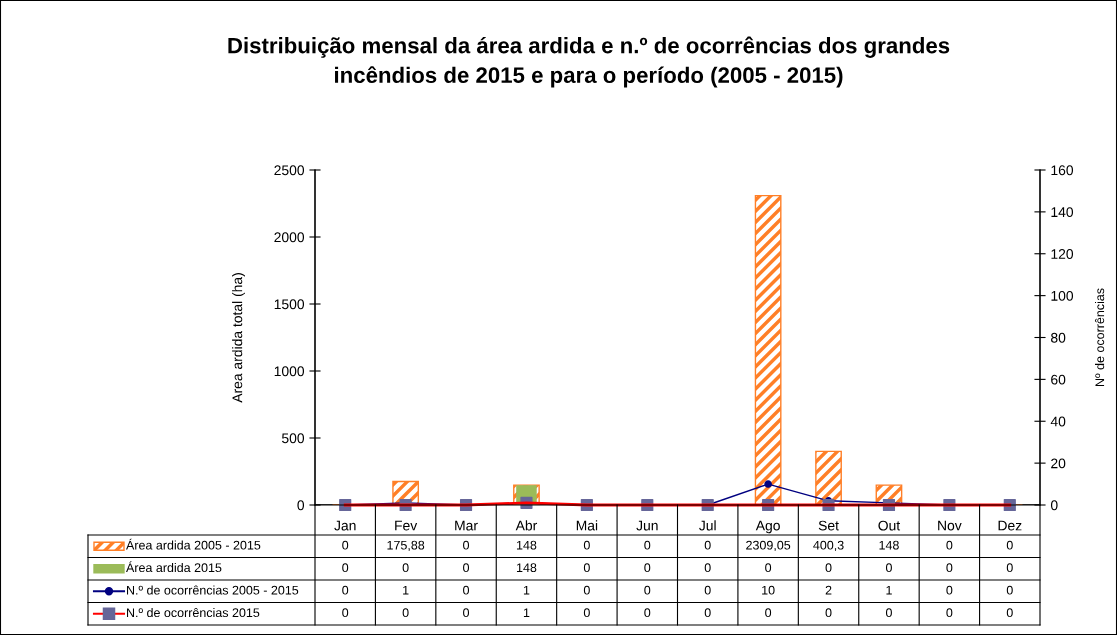 The width and height of the screenshot is (1117, 635). Describe the element at coordinates (193, 612) in the screenshot. I see `legend-label: N.º de ocorrências 2015` at that location.